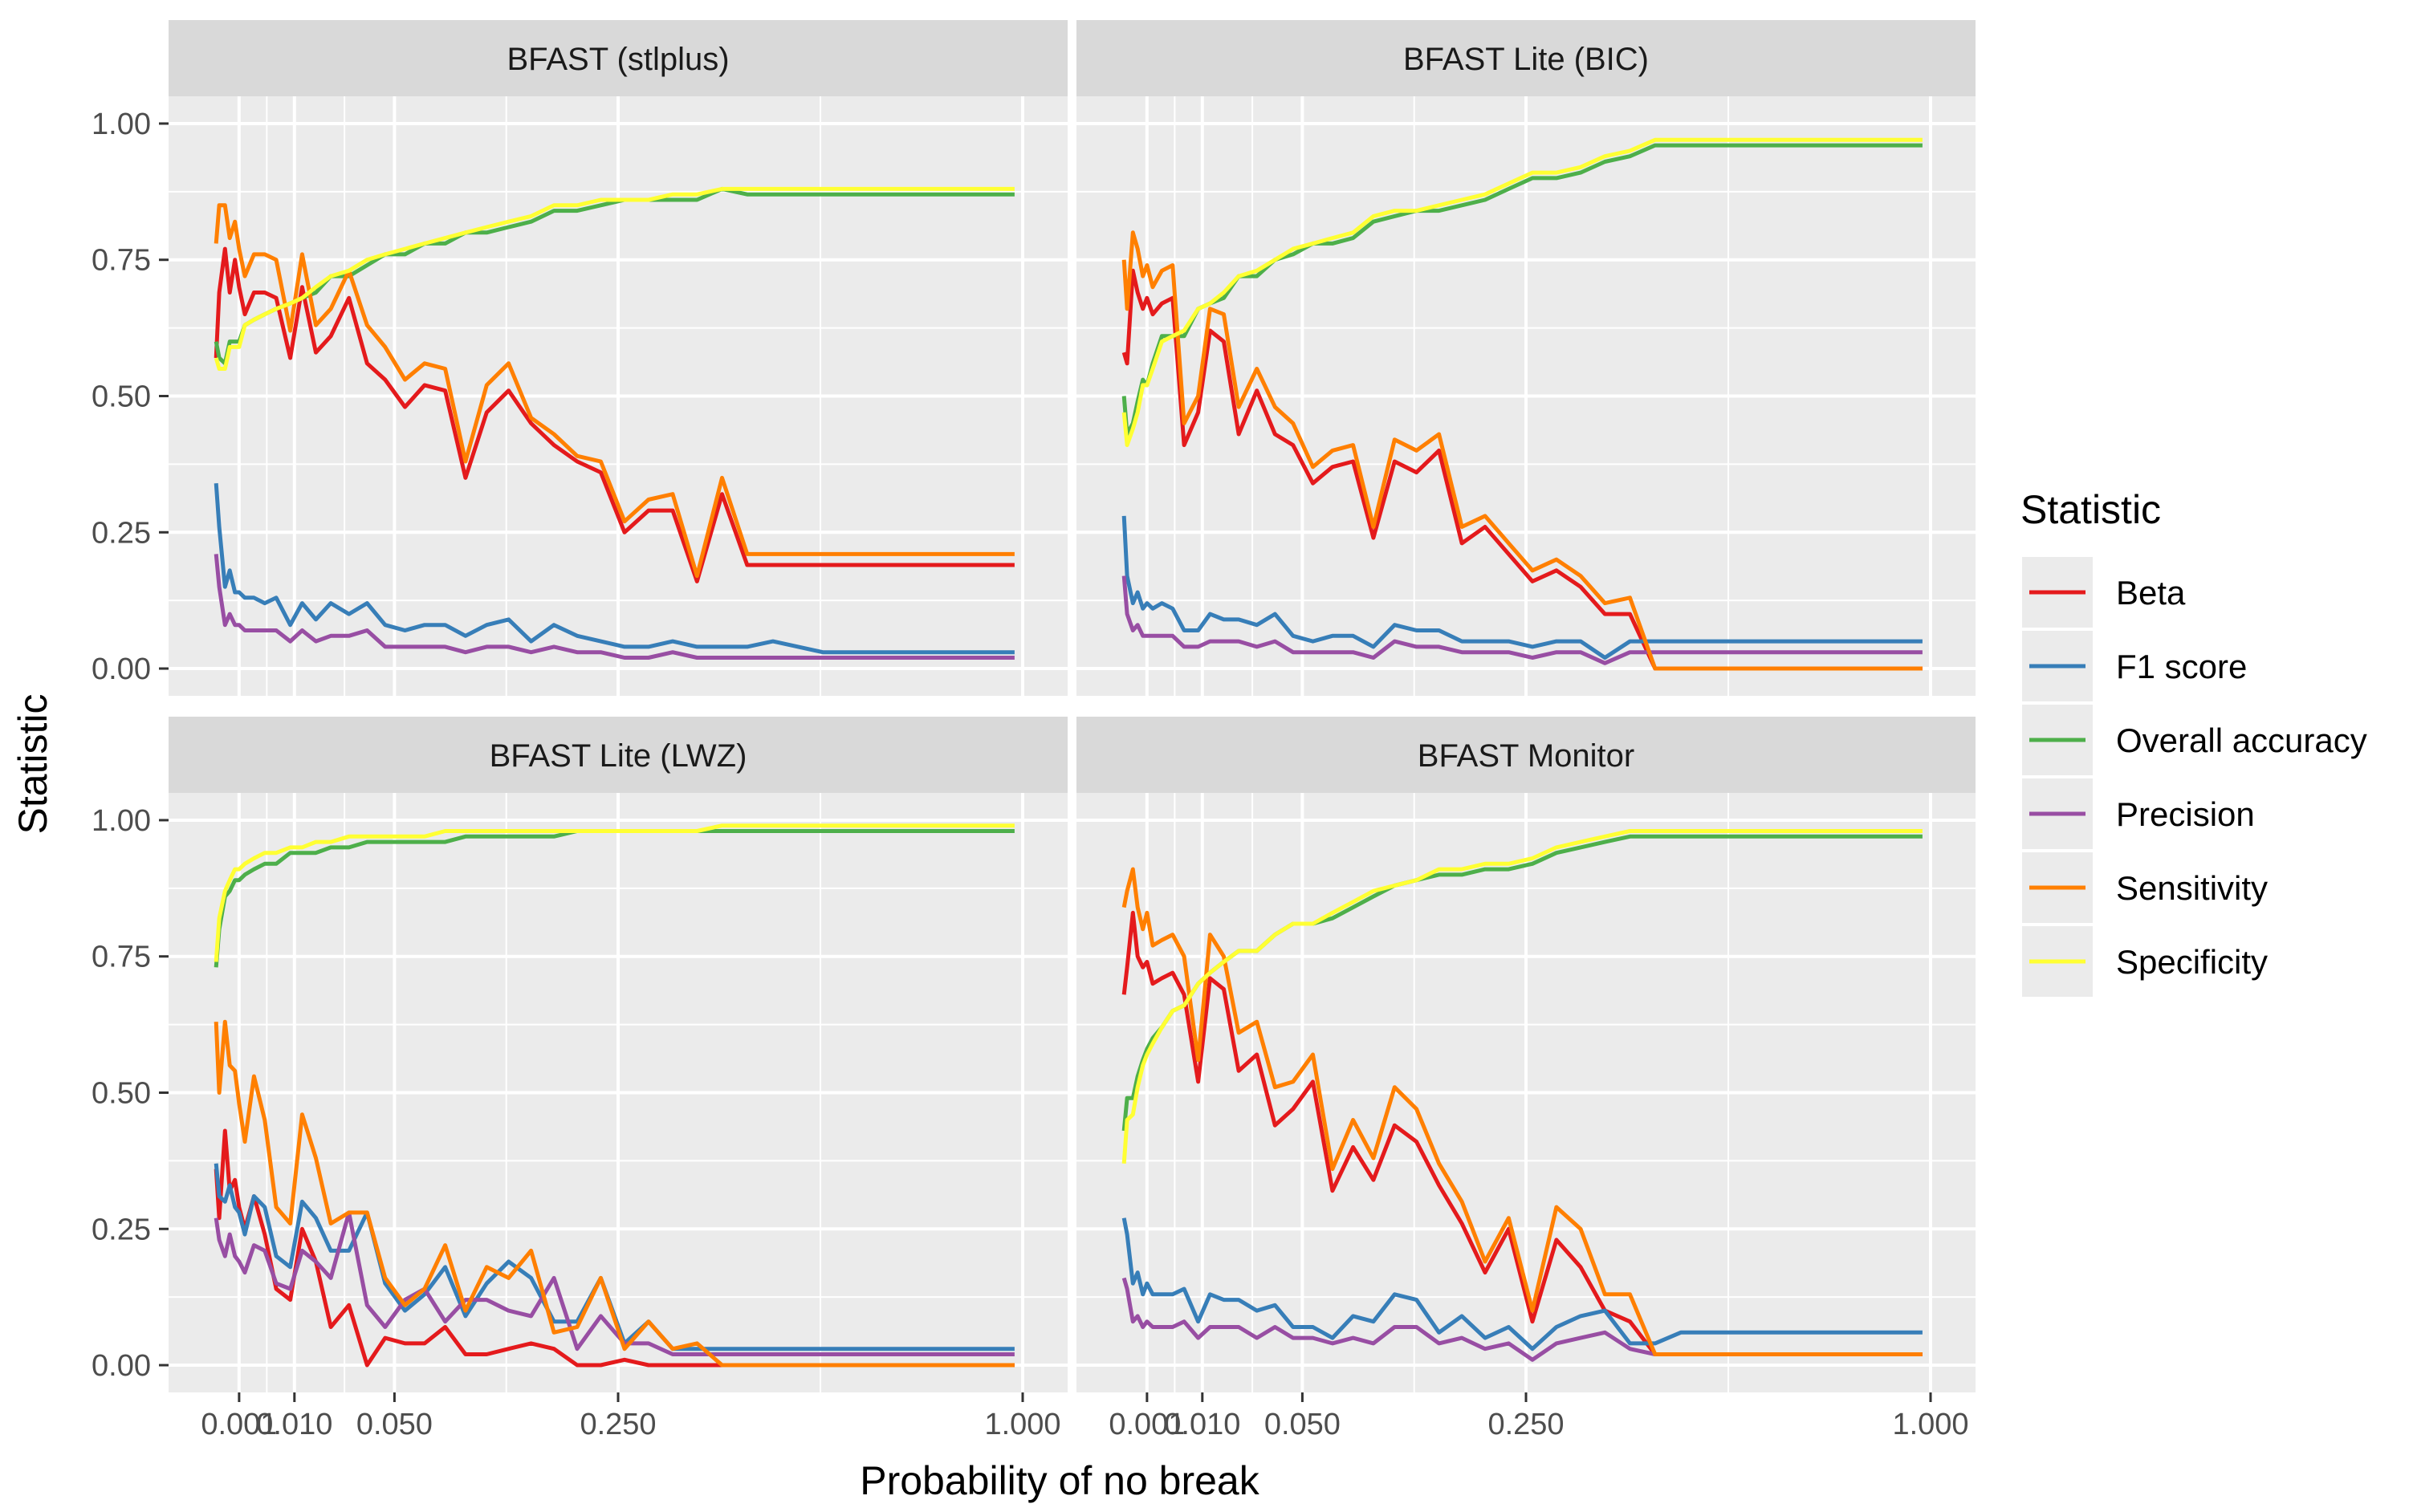 The height and width of the screenshot is (1512, 2409). What do you see at coordinates (2090, 509) in the screenshot?
I see `legend-title: Statistic` at bounding box center [2090, 509].